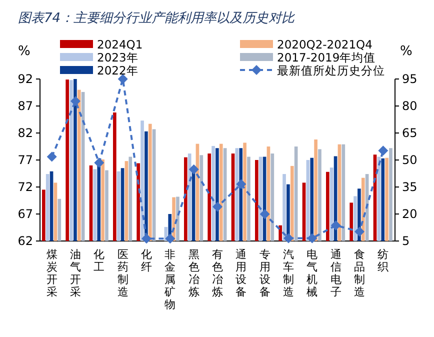  Describe the element at coordinates (217, 273) in the screenshot. I see `x-tick-label: 有色冶炼` at that location.